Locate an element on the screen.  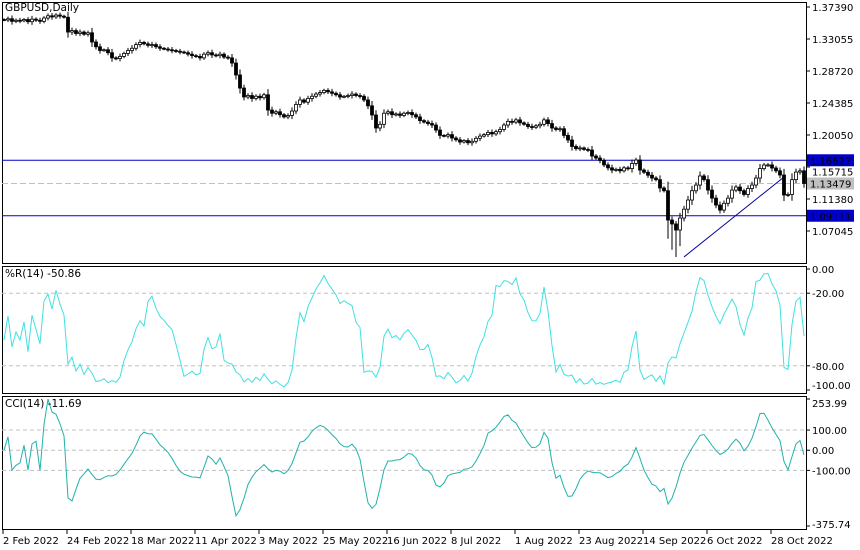
wpr-indicator-label: %R(14) -50.86 is located at coordinates (43, 274).